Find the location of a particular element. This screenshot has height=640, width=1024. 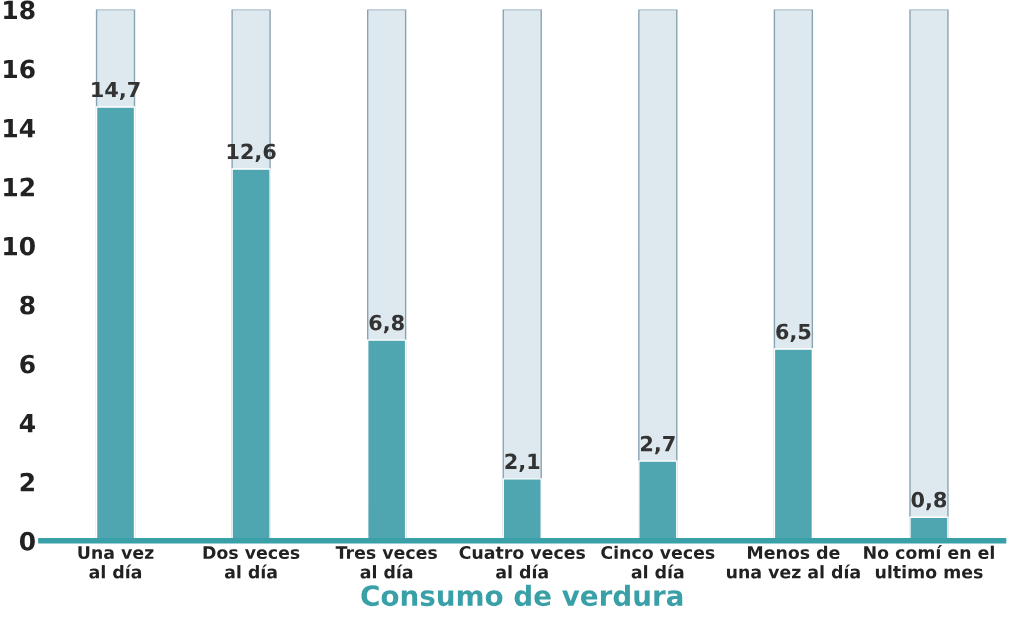

x-tick-label: Menos de una vez al día is located at coordinates (793, 562).